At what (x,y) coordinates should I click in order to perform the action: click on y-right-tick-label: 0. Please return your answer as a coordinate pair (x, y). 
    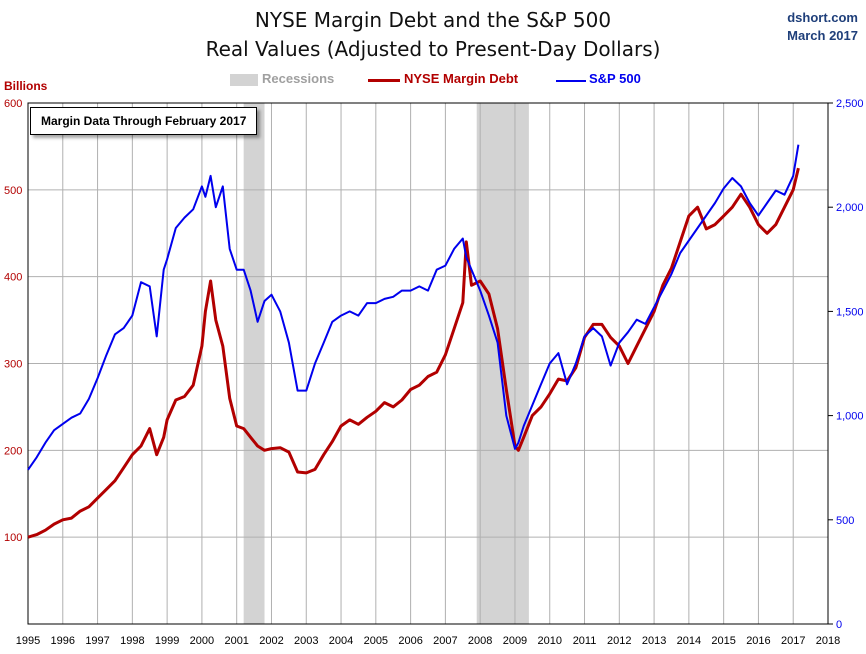
    Looking at the image, I should click on (839, 625).